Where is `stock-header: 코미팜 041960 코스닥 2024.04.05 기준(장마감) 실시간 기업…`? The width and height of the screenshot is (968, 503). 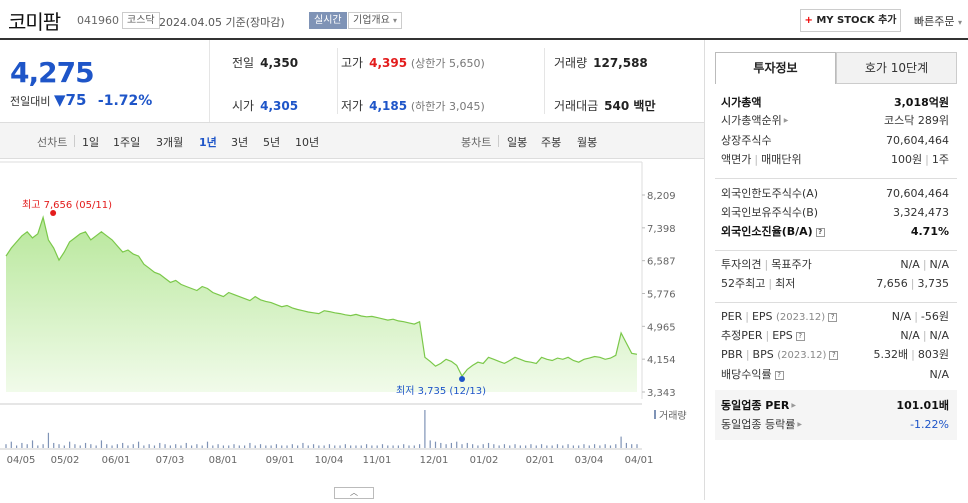
stock-header: 코미팜 041960 코스닥 2024.04.05 기준(장마감) 실시간 기업… is located at coordinates (484, 20).